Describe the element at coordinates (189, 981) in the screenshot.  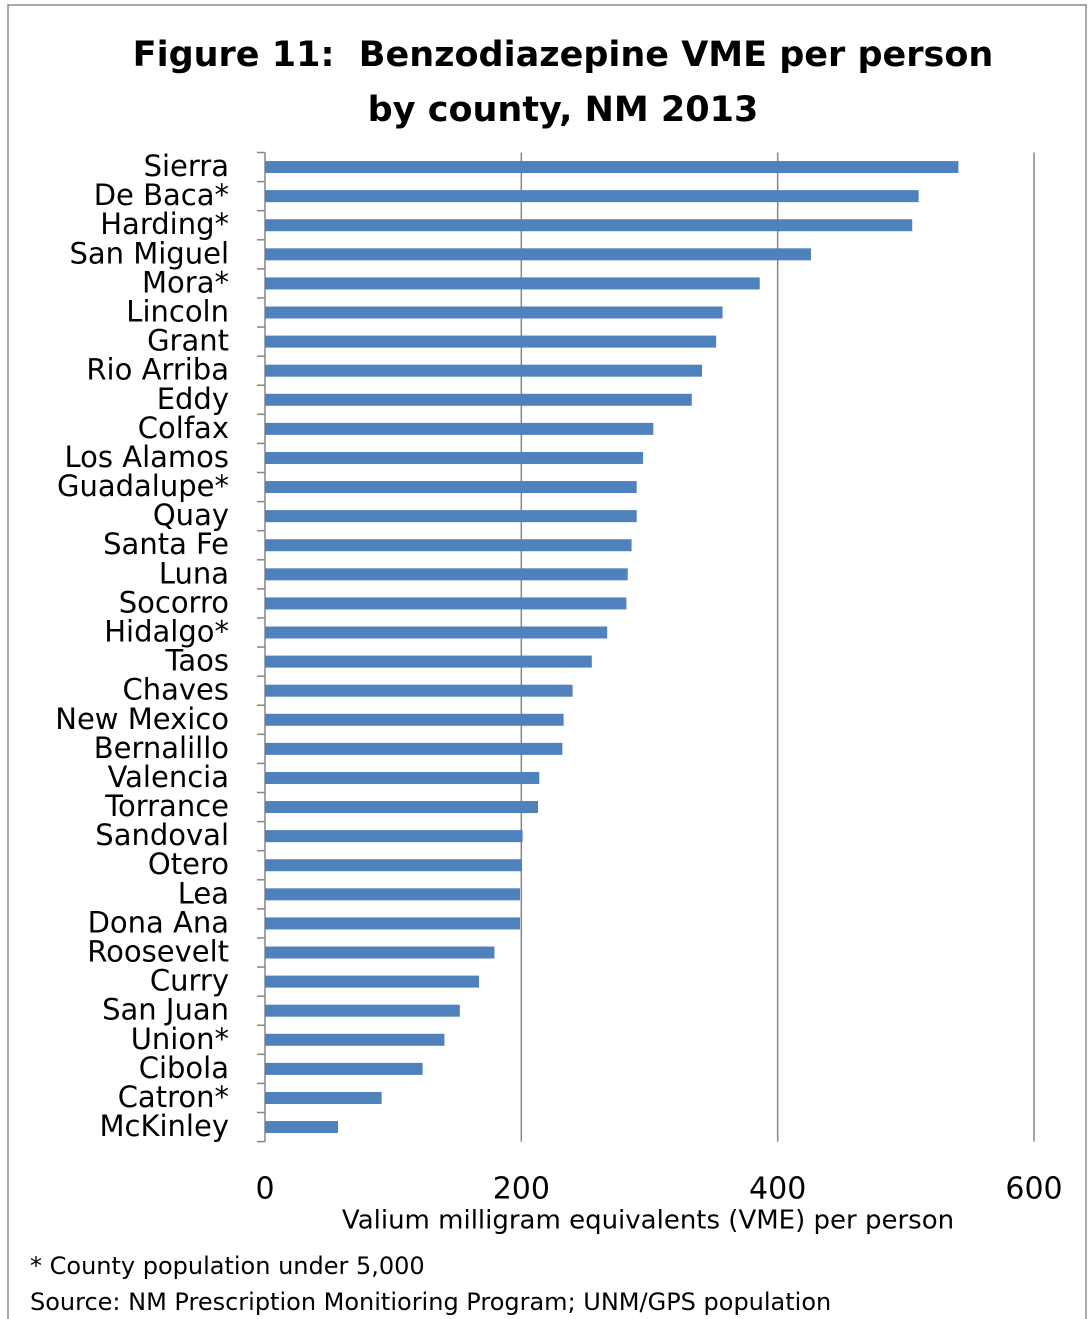
I see `y-tick-label: Curry` at that location.